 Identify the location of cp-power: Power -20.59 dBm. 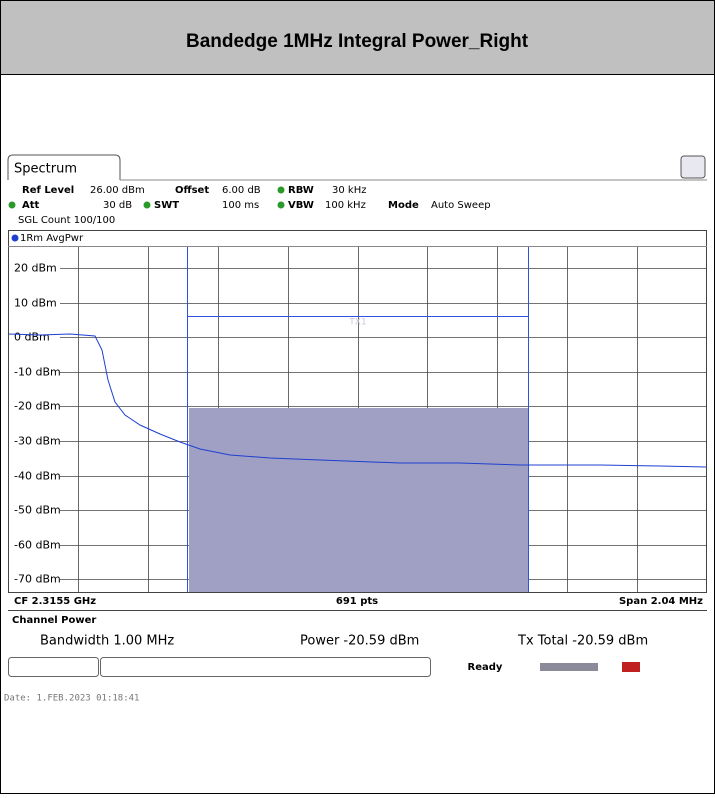
(359, 641).